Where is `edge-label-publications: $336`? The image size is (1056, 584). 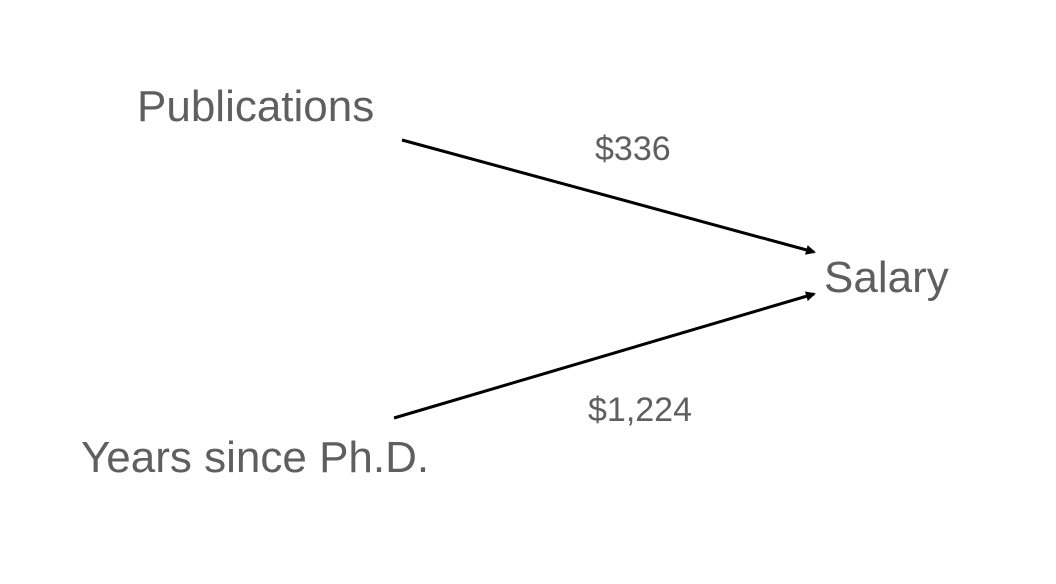
edge-label-publications: $336 is located at coordinates (633, 149).